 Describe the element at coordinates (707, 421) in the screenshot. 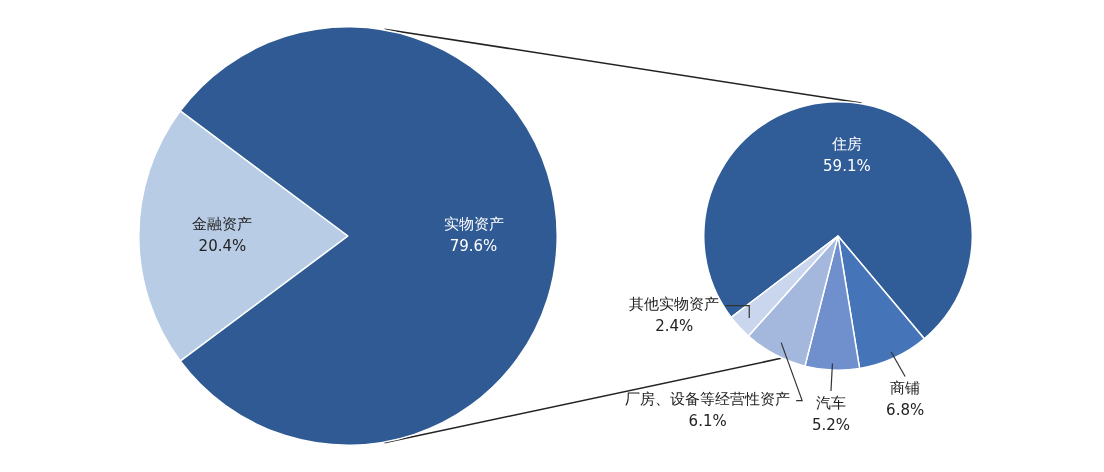

I see `data-label: 6.1%` at that location.